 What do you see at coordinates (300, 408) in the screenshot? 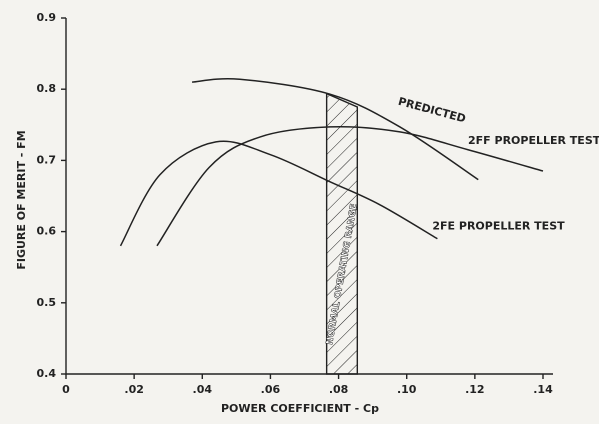
I see `x-axis-label: POWER COEFFICIENT - Cp` at bounding box center [300, 408].